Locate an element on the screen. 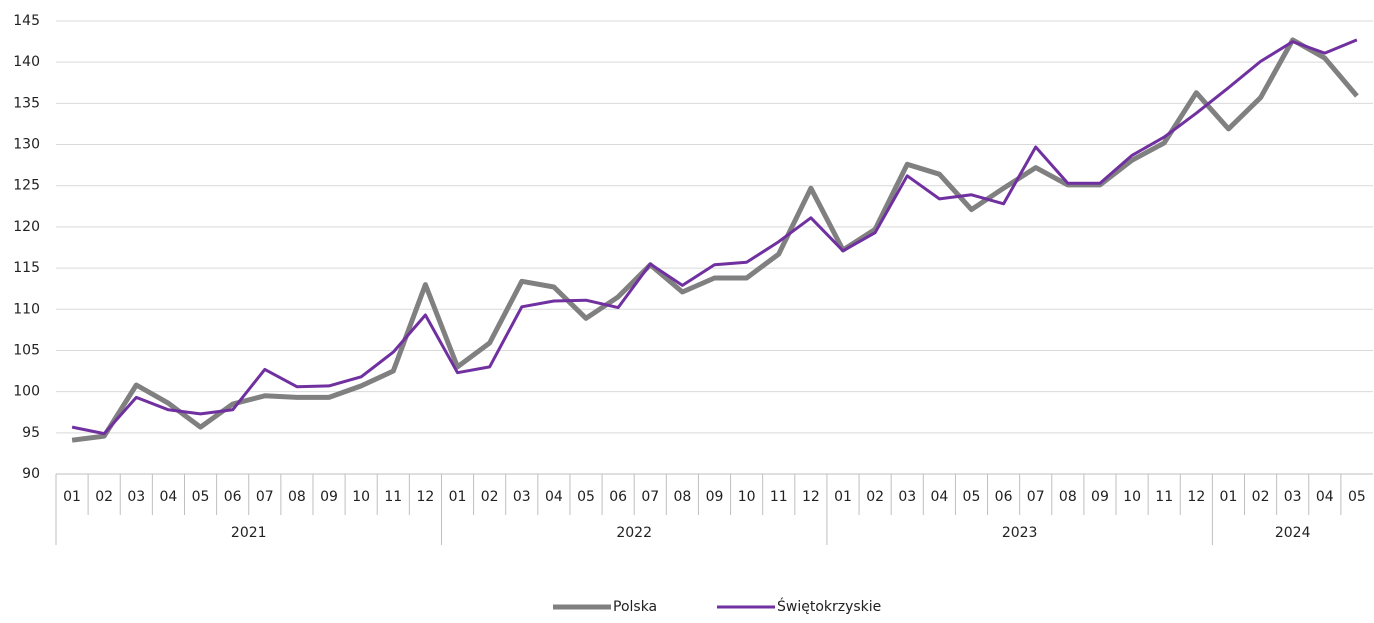 The image size is (1374, 623). legend-label: Świętokrzyskie is located at coordinates (829, 606).